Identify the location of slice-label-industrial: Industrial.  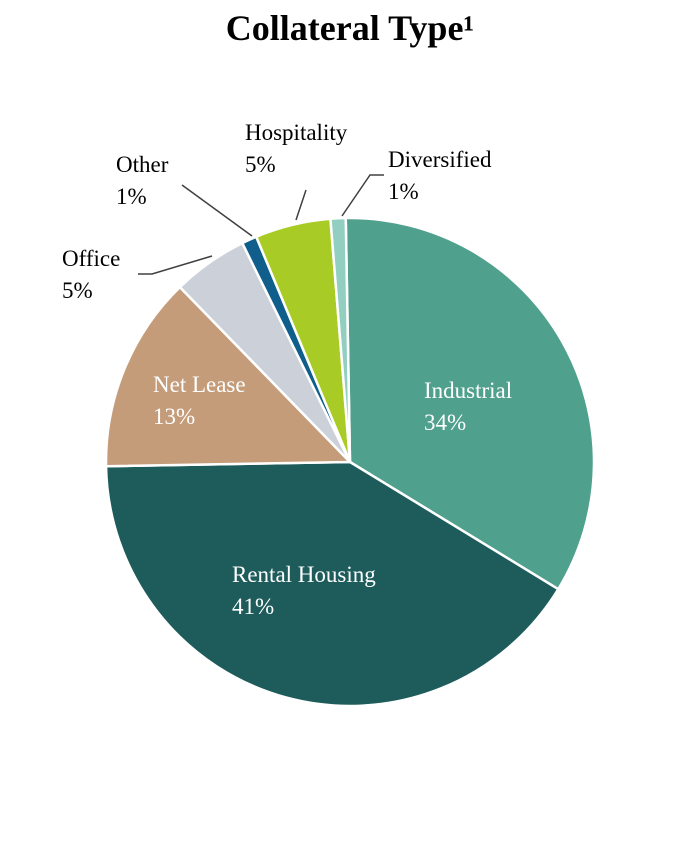
(468, 390).